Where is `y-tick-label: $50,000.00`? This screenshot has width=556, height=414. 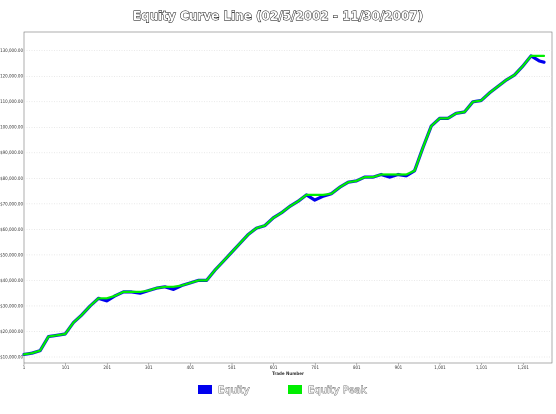 y-tick-label: $50,000.00 is located at coordinates (11, 254).